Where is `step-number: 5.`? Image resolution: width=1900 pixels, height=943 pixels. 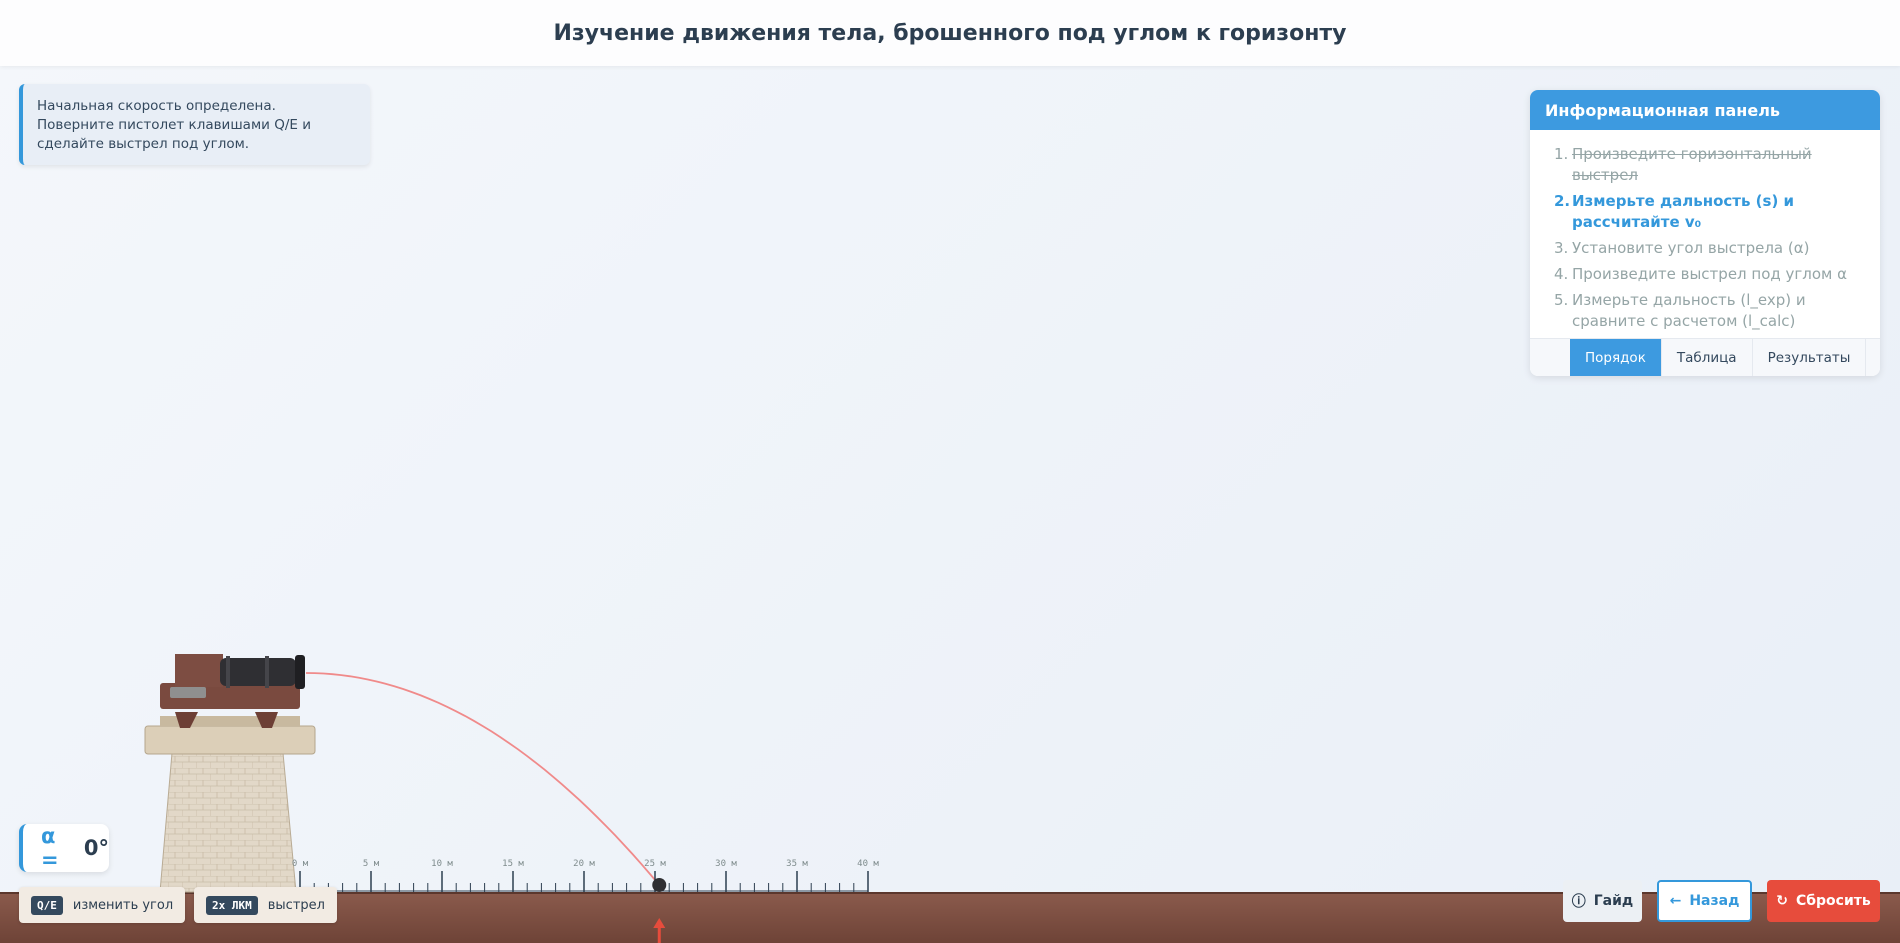
step-number: 5. is located at coordinates (1561, 300).